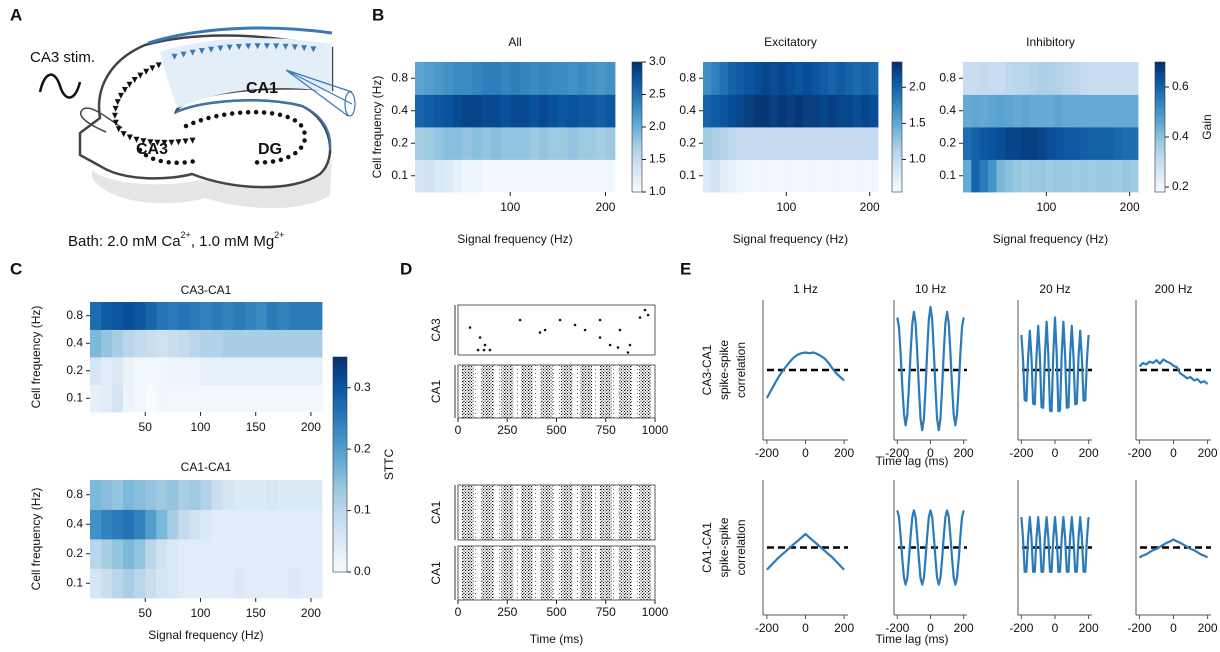 This screenshot has width=1220, height=652. Describe the element at coordinates (124, 241) in the screenshot. I see `bath-text: Bath: 2.0 mM Ca` at that location.